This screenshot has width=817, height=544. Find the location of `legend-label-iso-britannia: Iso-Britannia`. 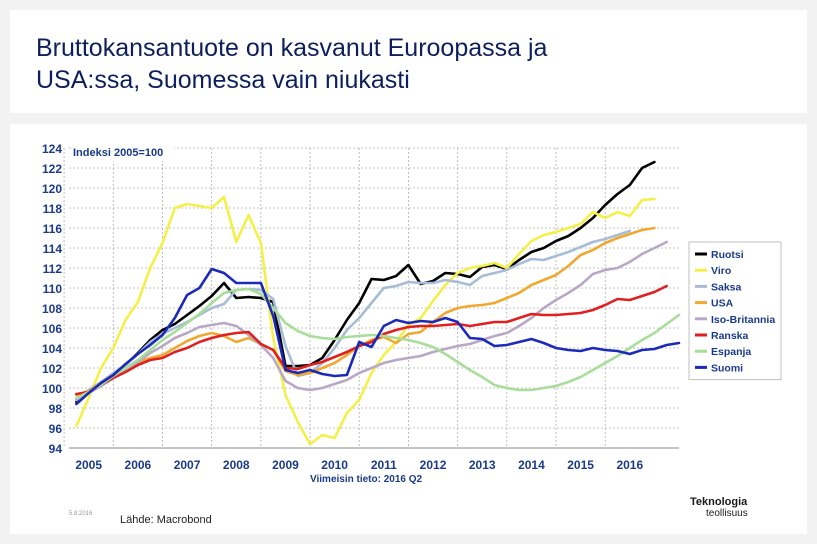

legend-label-iso-britannia: Iso-Britannia is located at coordinates (743, 320).